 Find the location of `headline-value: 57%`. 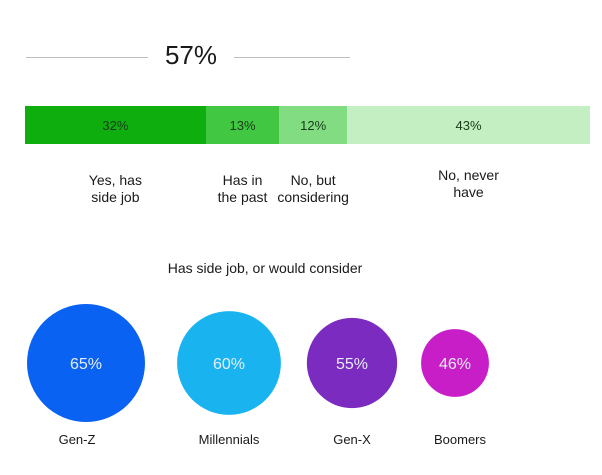

headline-value: 57% is located at coordinates (191, 55).